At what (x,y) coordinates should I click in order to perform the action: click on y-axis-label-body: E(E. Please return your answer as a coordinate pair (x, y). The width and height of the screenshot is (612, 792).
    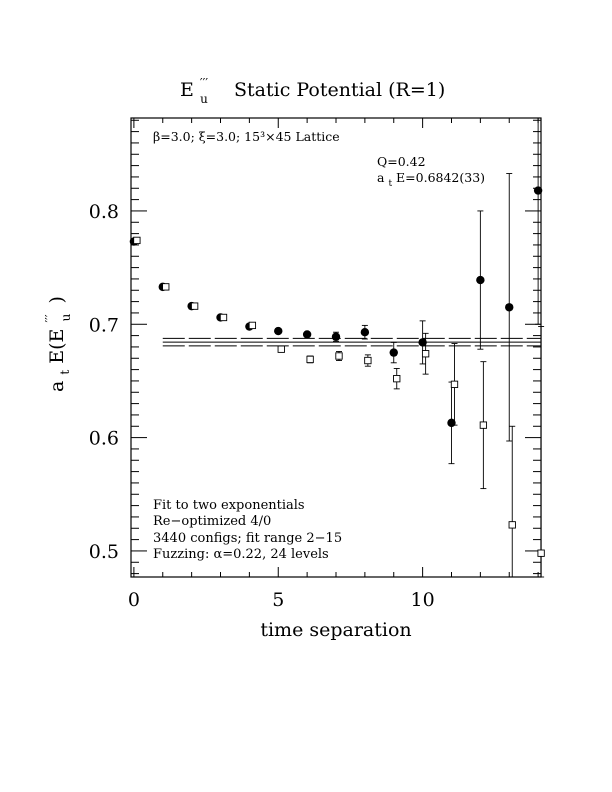
    Looking at the image, I should click on (57, 346).